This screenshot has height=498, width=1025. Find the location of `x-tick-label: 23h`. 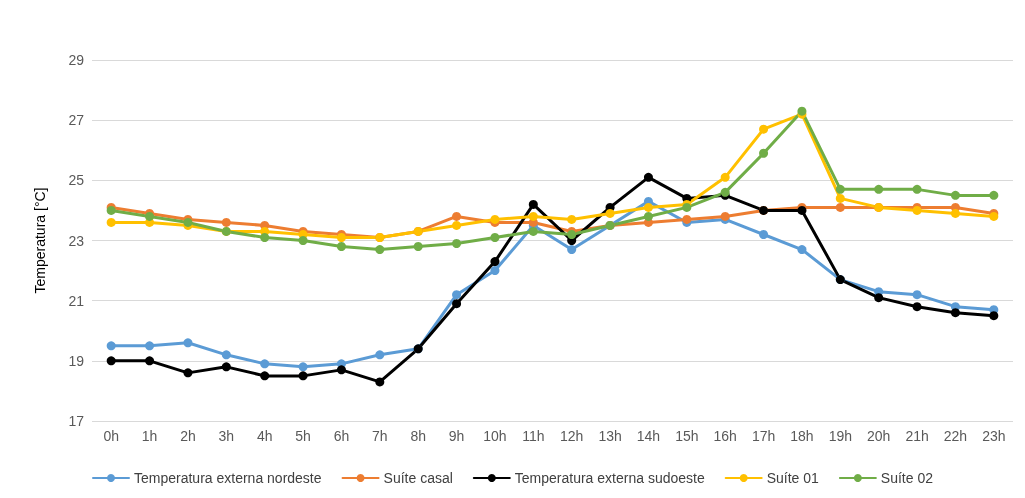

x-tick-label: 23h is located at coordinates (994, 436).